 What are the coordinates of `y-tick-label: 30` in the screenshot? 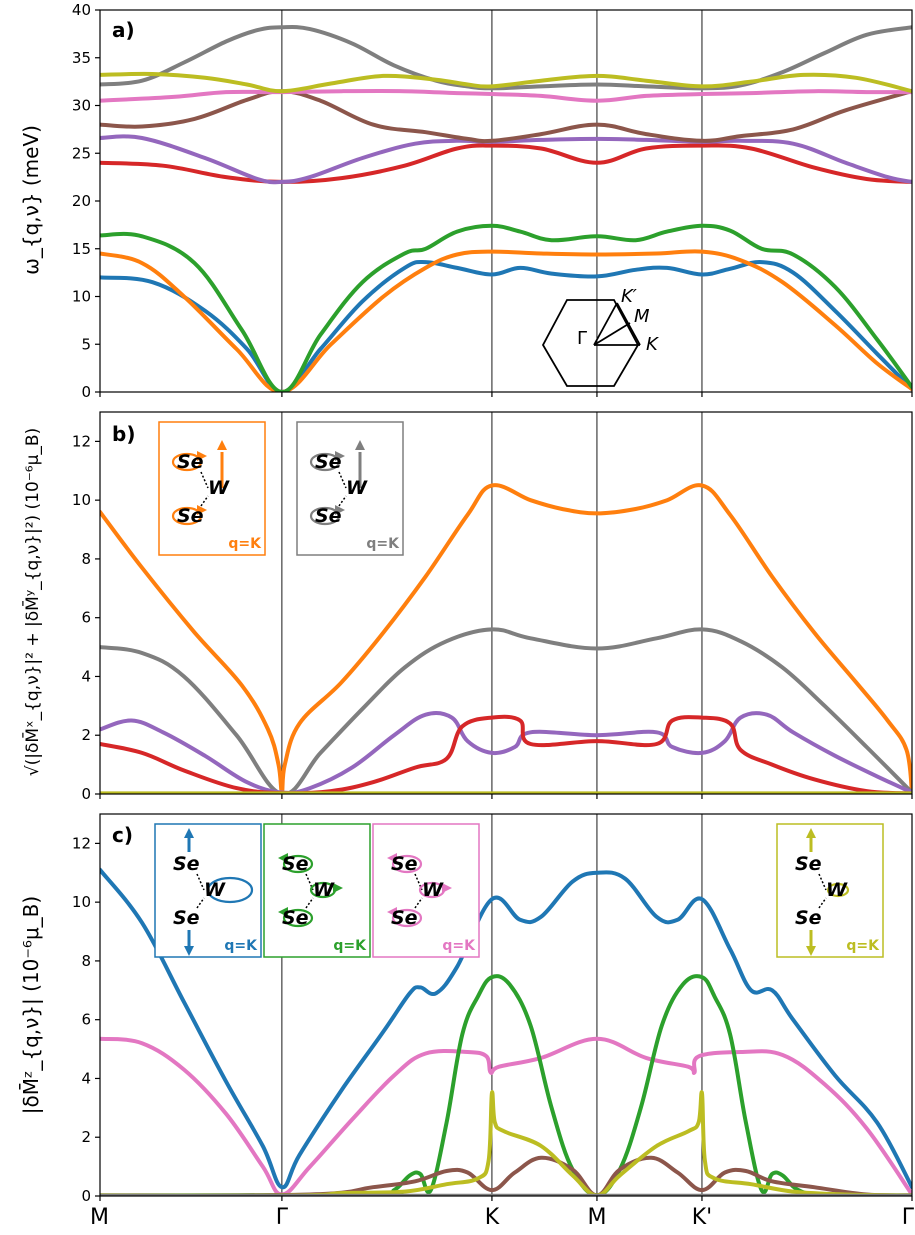 It's located at (81, 106).